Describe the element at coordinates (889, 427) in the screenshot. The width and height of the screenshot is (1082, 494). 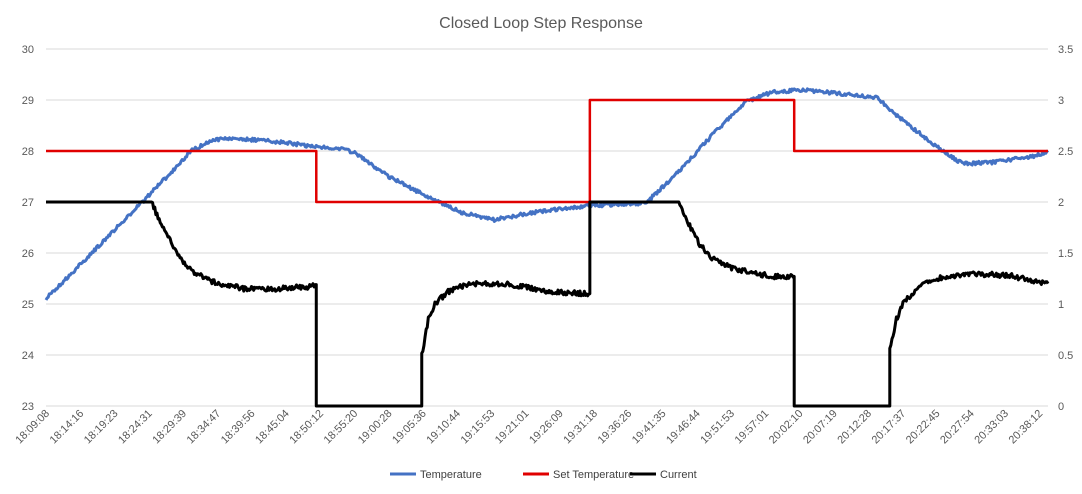
I see `x-tick-label: 20:17:37` at that location.